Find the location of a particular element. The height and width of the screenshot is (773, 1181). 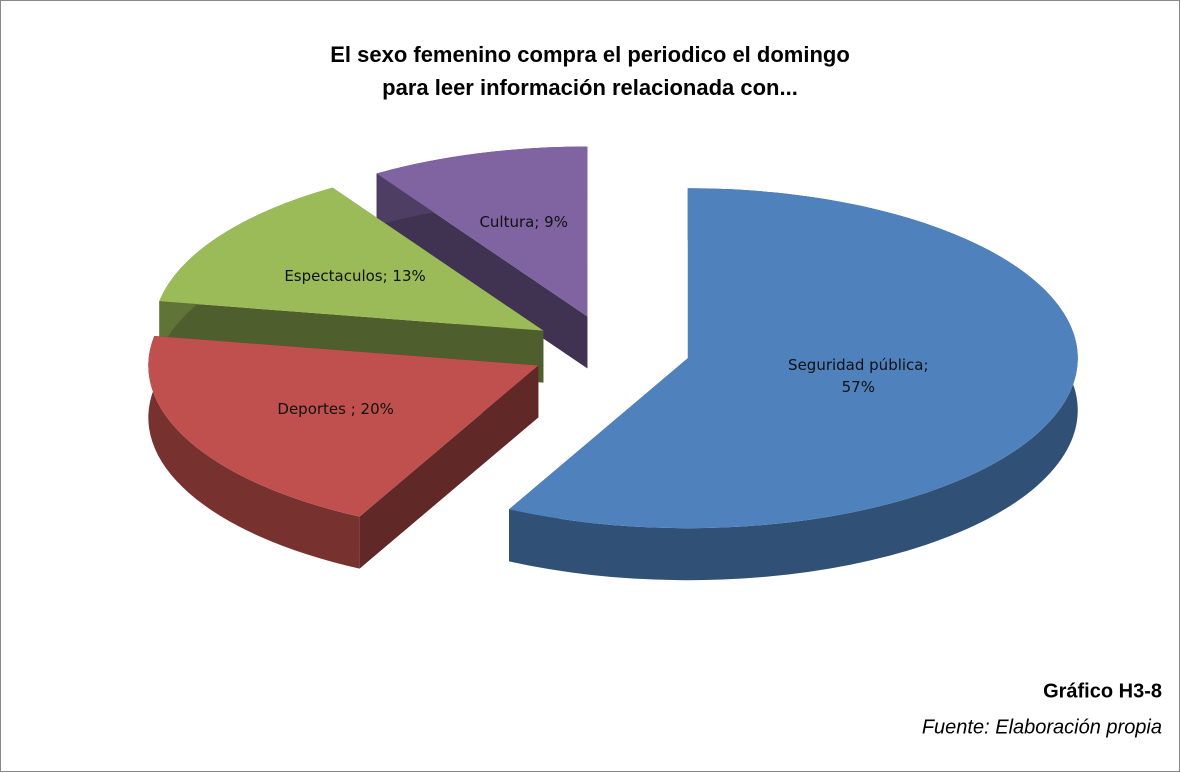

data-label-box: Deportes ; 20% is located at coordinates (335, 409).